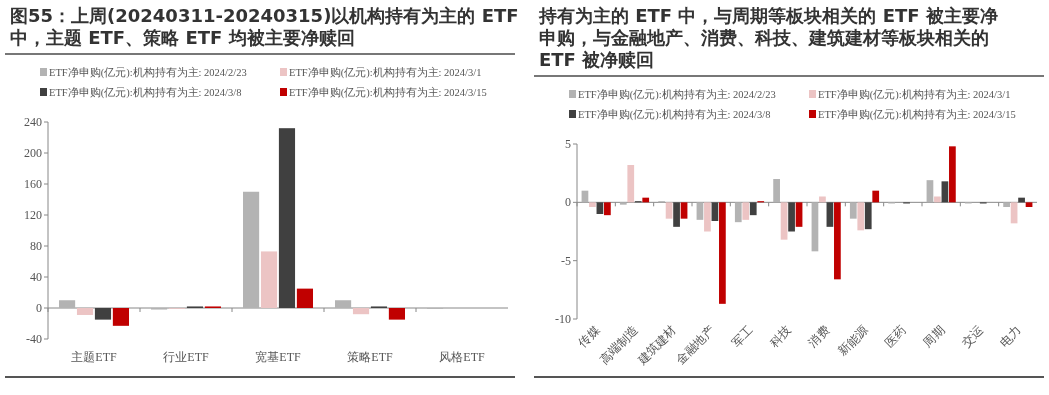 This screenshot has width=1049, height=395. I want to click on x-tick-label: 电力, so click(1010, 337).